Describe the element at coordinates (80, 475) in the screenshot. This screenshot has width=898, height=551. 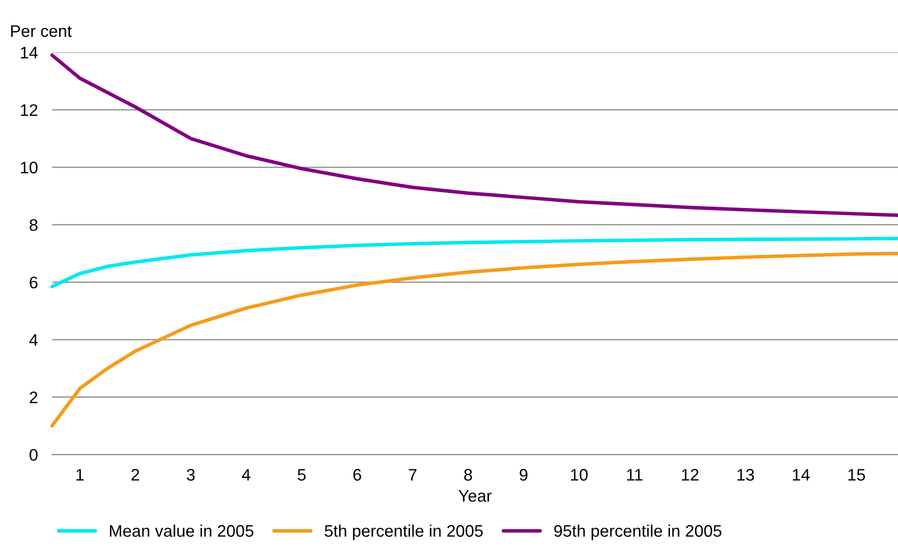
I see `x-tick-label: 1` at that location.